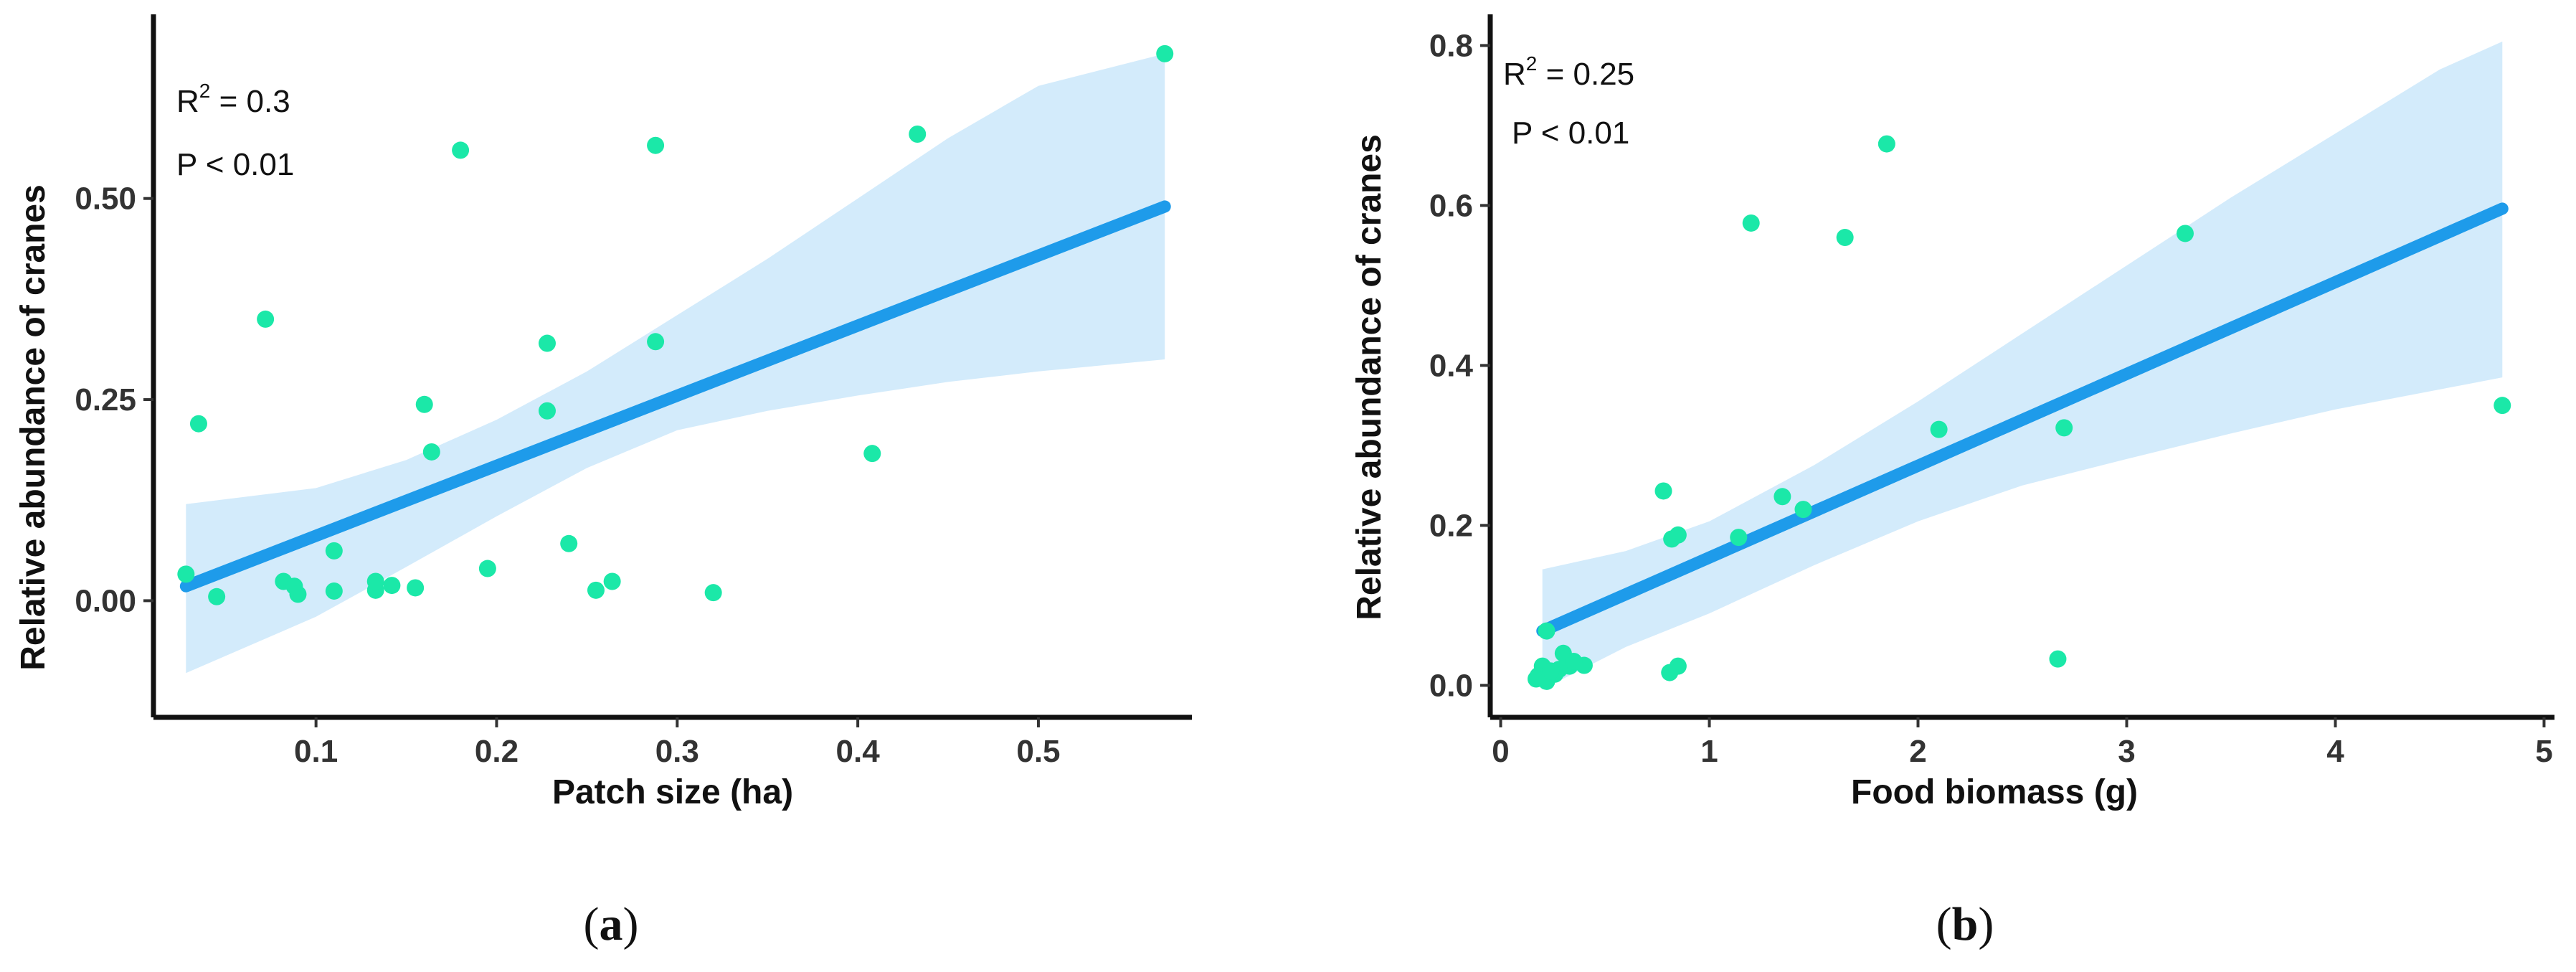 This screenshot has height=972, width=2576. Describe the element at coordinates (1451, 685) in the screenshot. I see `y-tick-label: 0.0` at that location.